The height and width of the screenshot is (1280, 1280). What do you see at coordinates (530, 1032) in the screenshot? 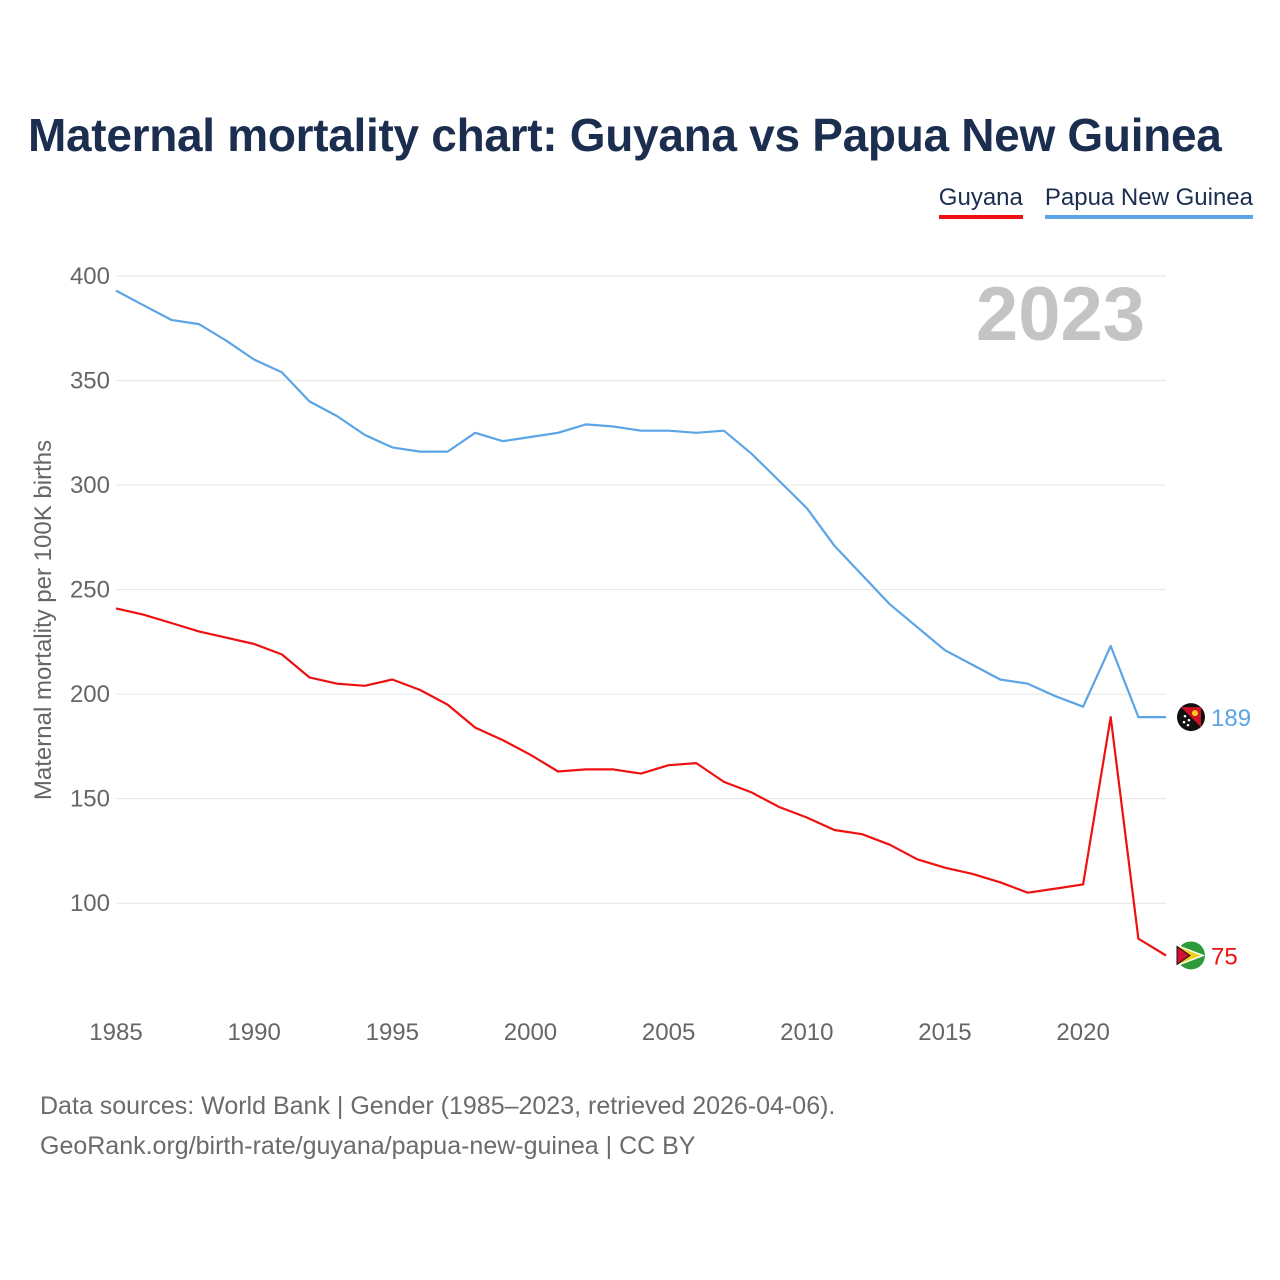
I see `x-tick-label: 2000` at bounding box center [530, 1032].